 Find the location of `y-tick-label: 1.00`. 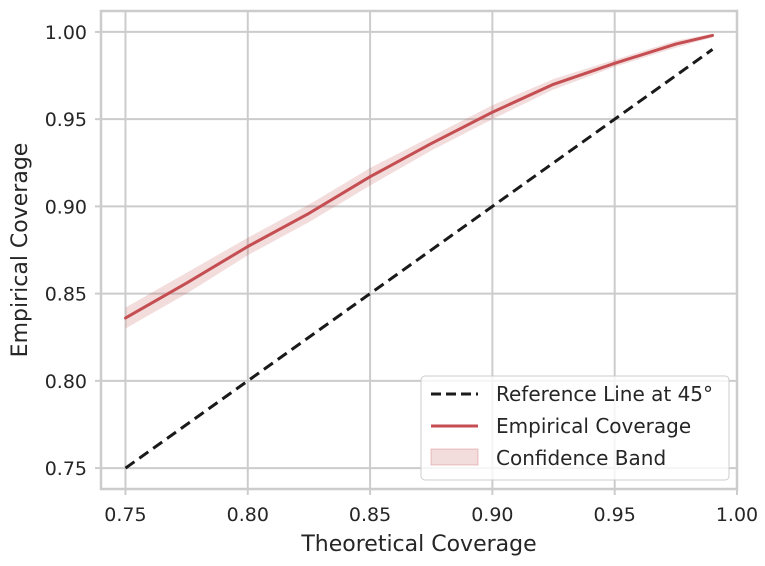

y-tick-label: 1.00 is located at coordinates (66, 33).